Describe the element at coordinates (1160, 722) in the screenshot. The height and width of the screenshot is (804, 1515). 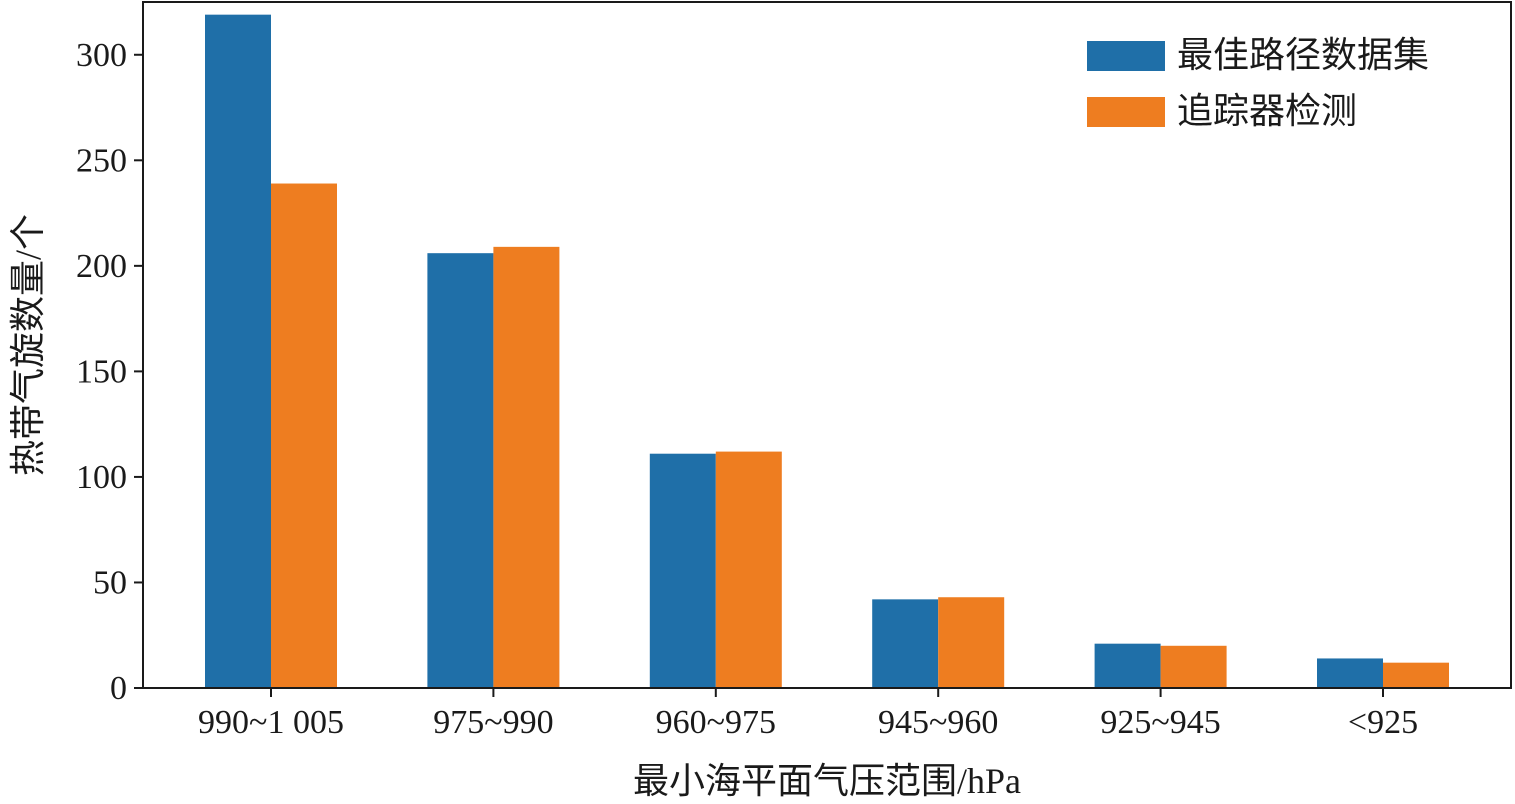
I see `x-tick-label: 925~945` at that location.